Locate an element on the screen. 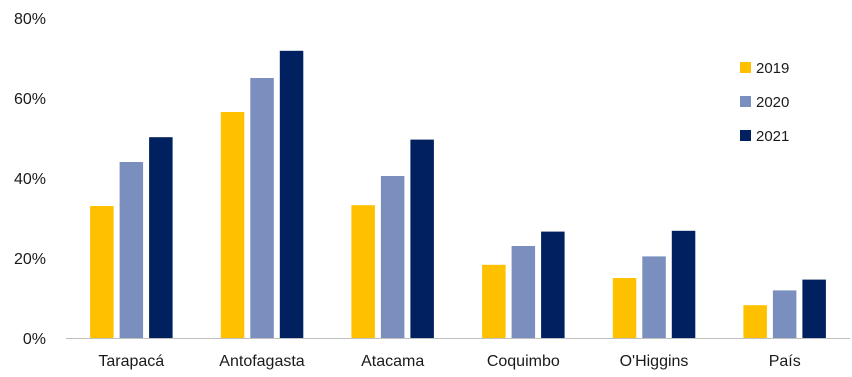 This screenshot has width=852, height=377. legend-label: 2021 is located at coordinates (772, 136).